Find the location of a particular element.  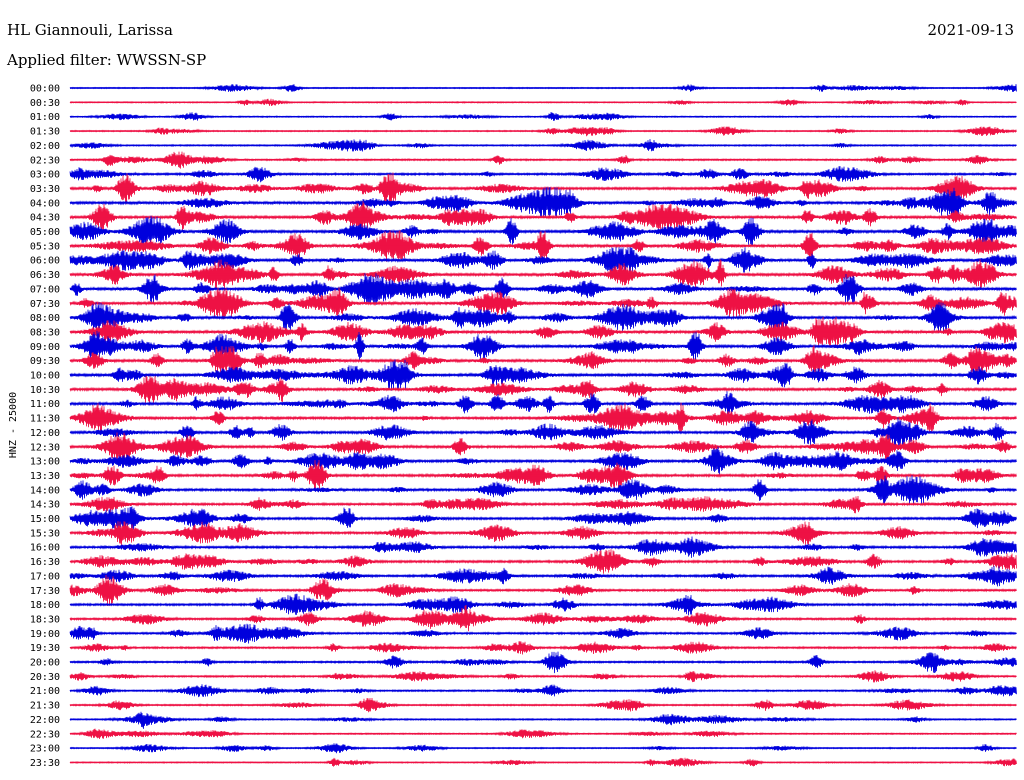

row-label: 09:30 is located at coordinates (45, 361).